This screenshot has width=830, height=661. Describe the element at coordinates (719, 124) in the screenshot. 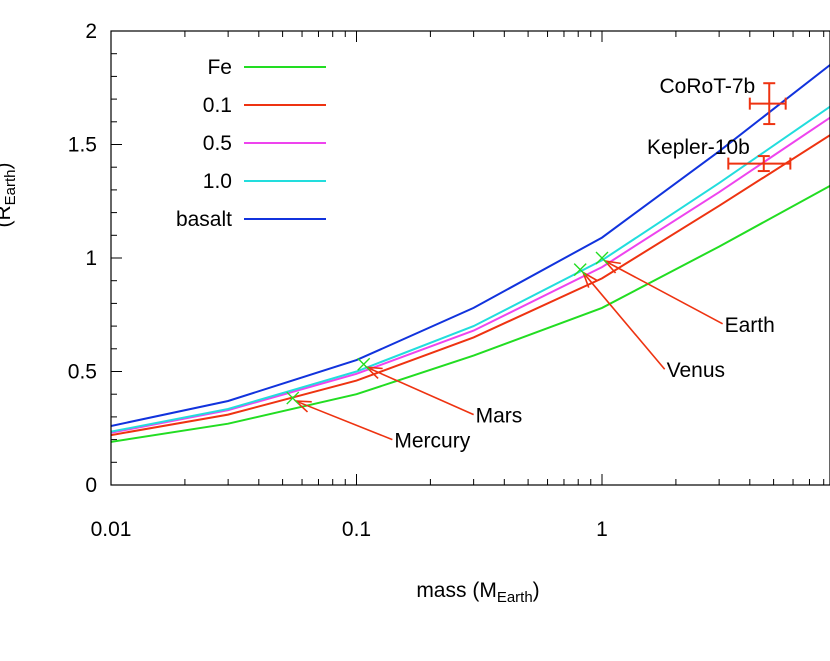

I see `exoplanets: CoRoT-7b Kepler-10b` at that location.